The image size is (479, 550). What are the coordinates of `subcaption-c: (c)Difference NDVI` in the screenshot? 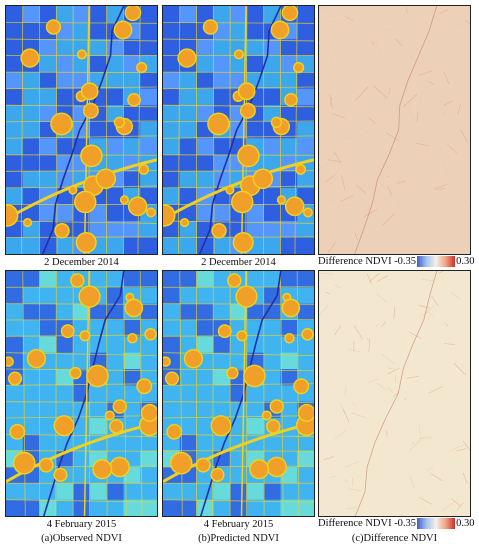 It's located at (394, 538).